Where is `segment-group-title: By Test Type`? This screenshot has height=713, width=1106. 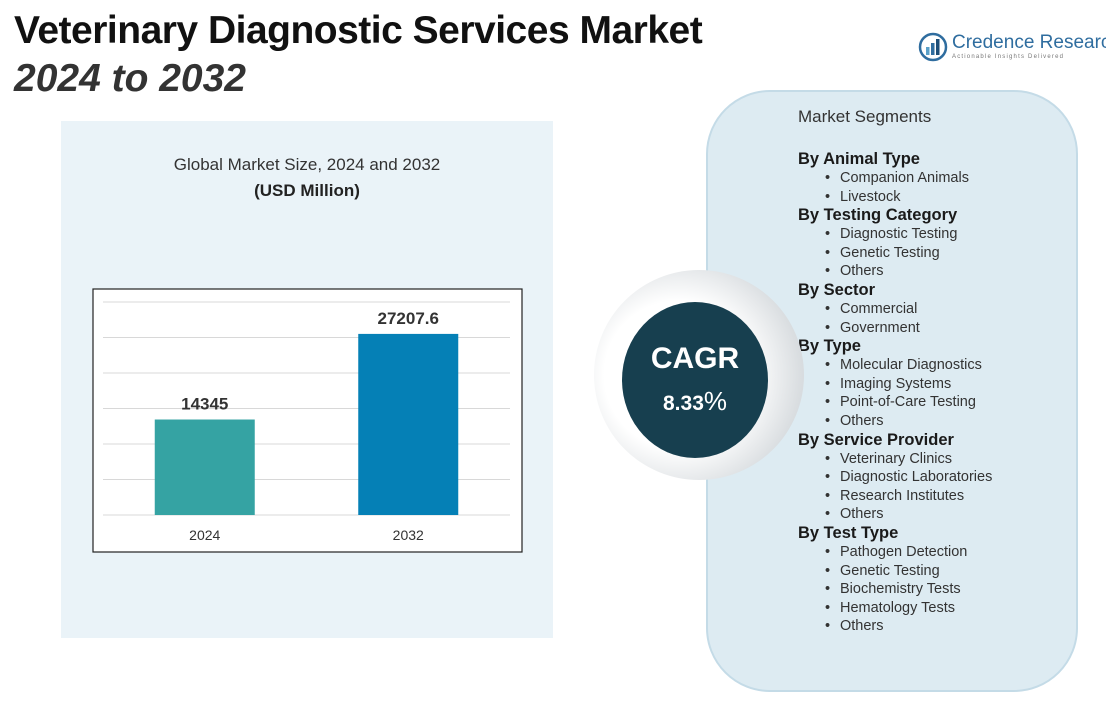
segment-group-title: By Test Type is located at coordinates (848, 532).